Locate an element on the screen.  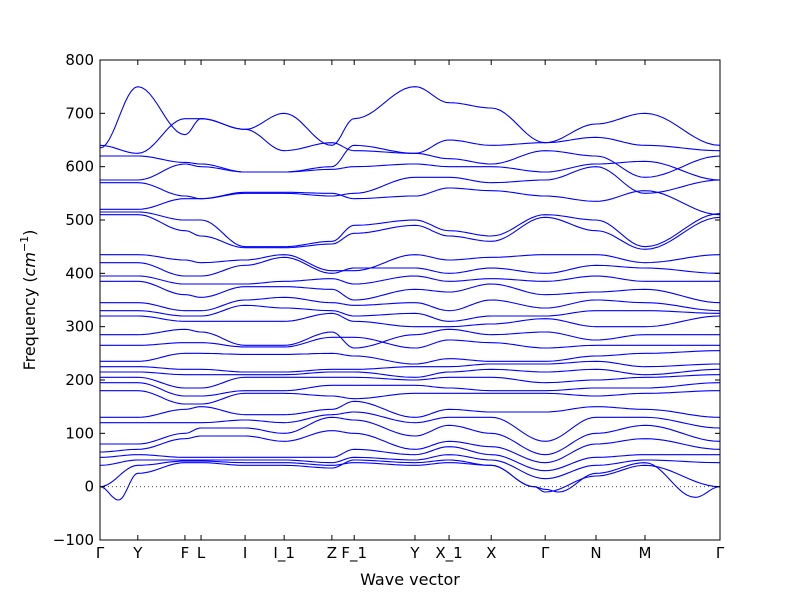
x-axis: Γ Y F L I I_1 Z F_1 Y X_1 X Γ N M Γ is located at coordinates (410, 553).